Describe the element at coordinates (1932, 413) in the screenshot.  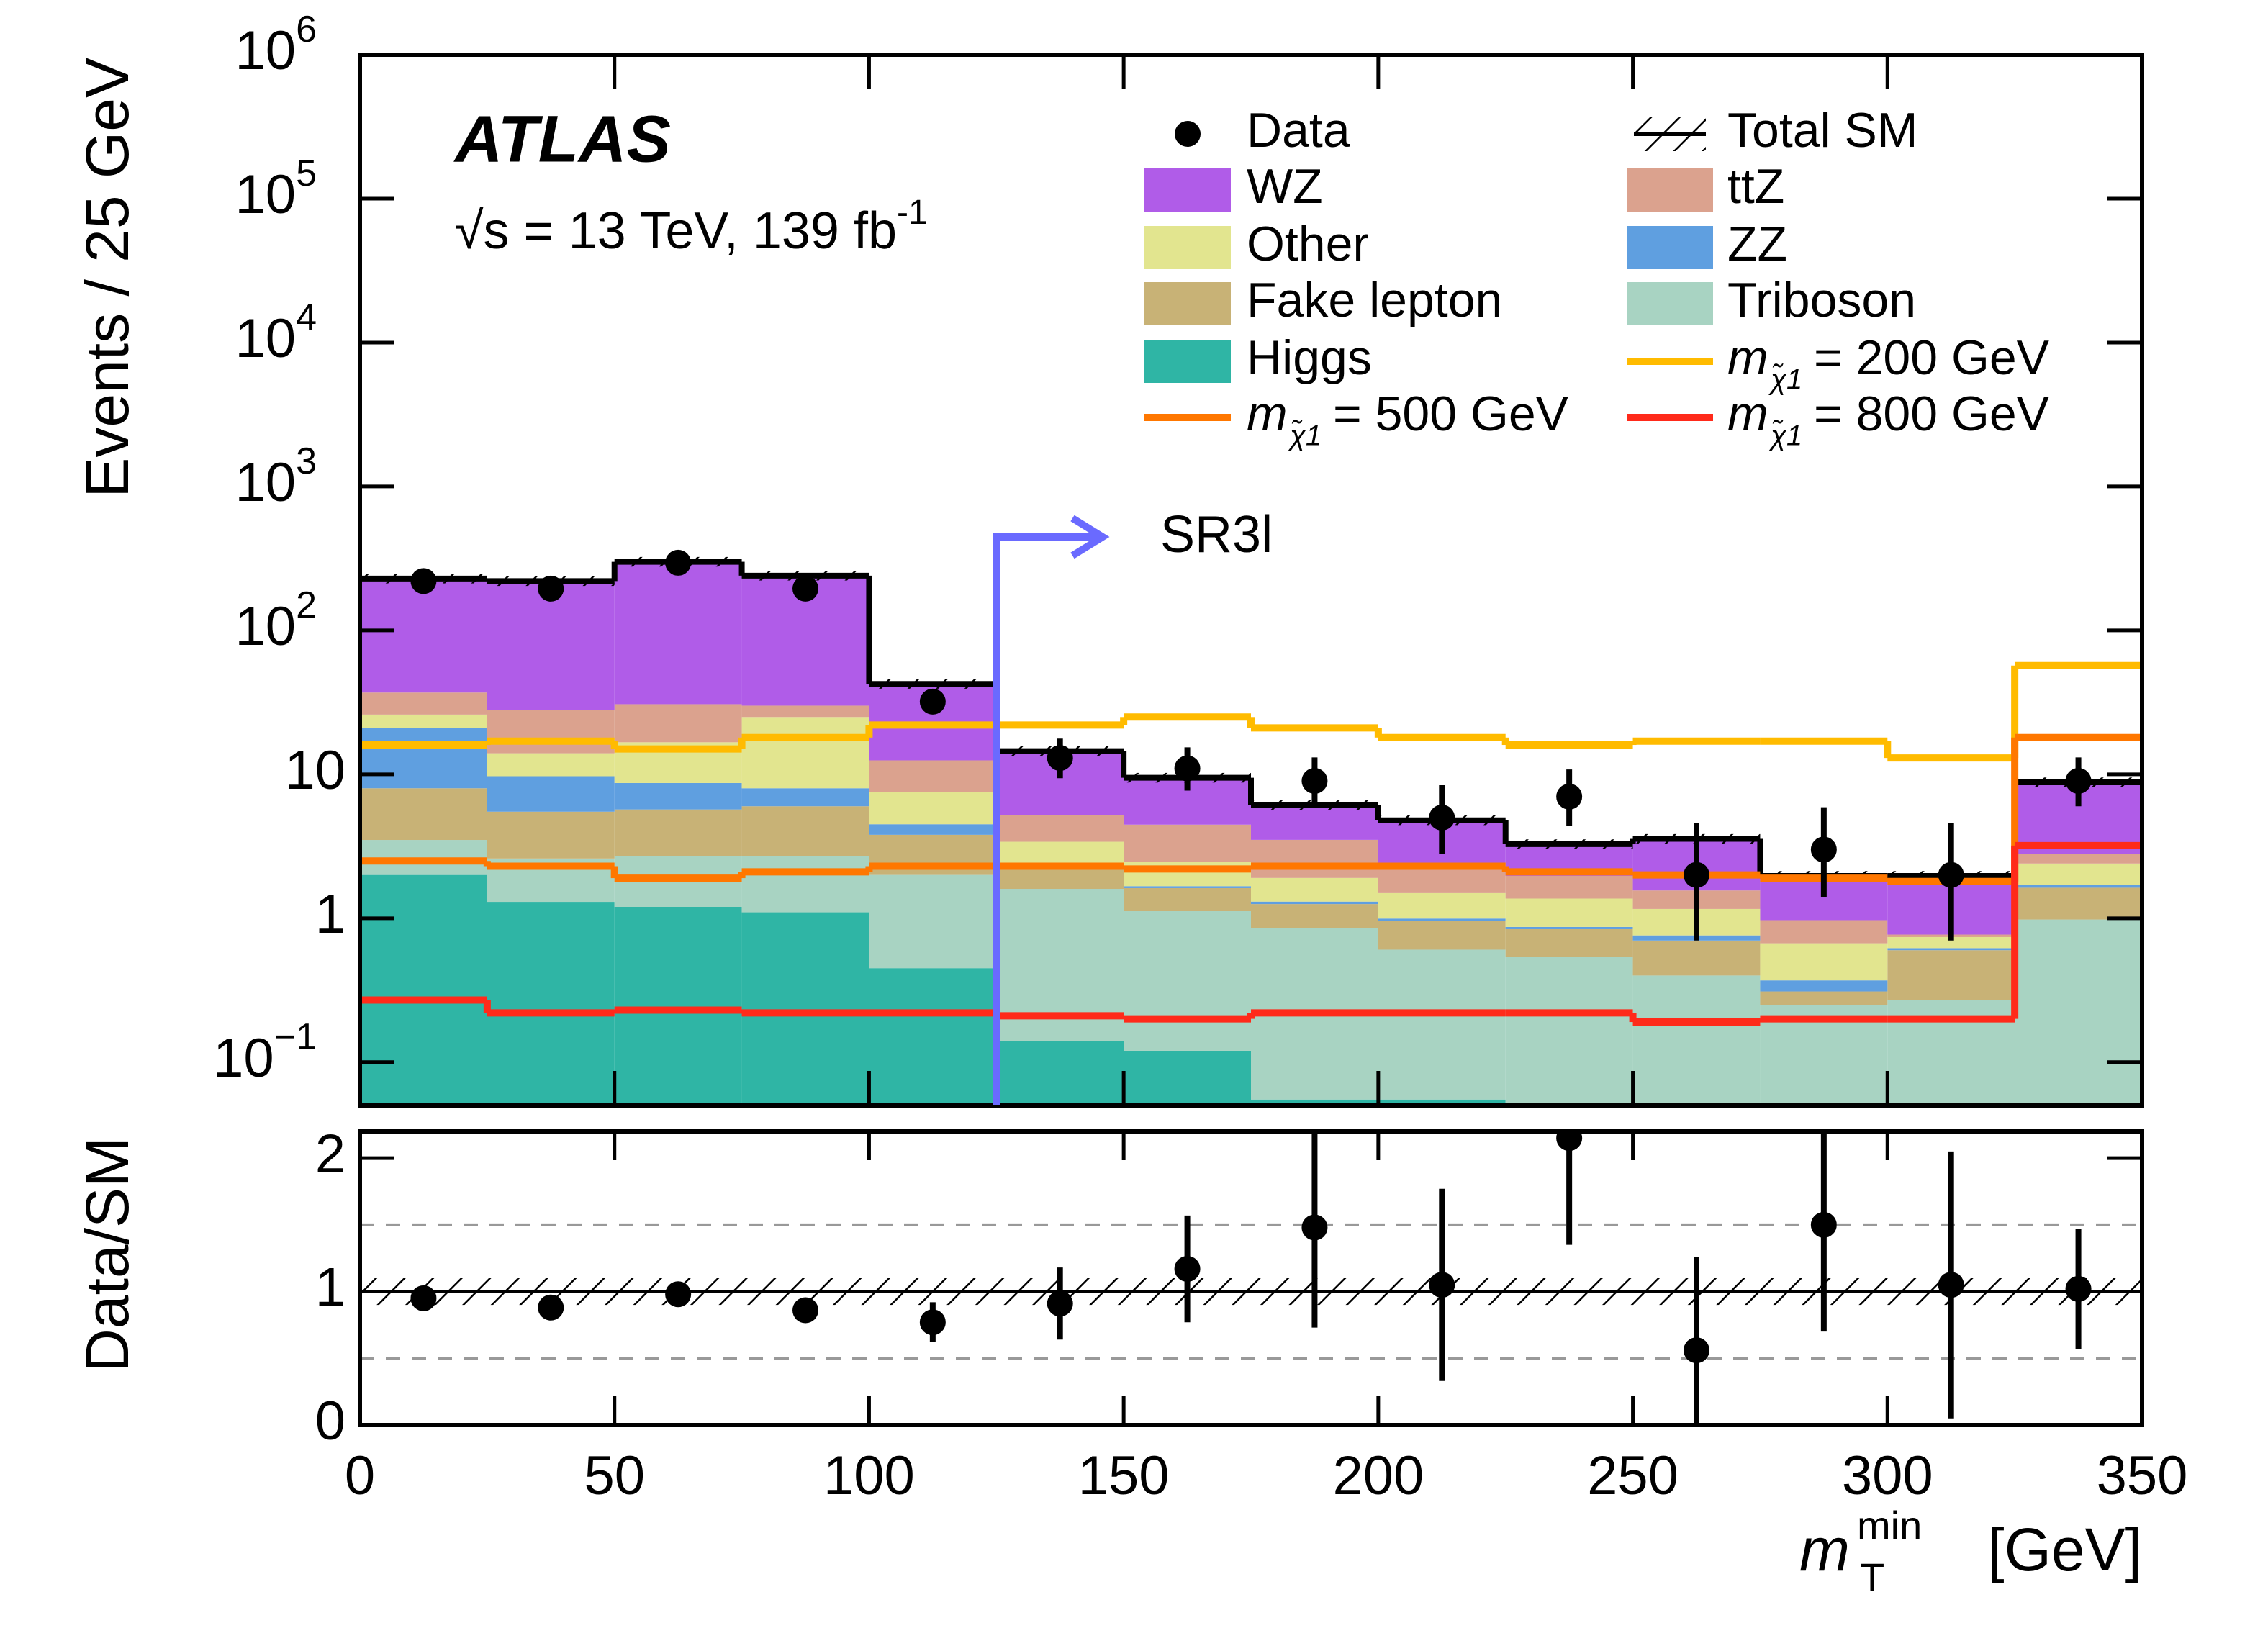
I see `legend-label: = 800 GeV` at that location.